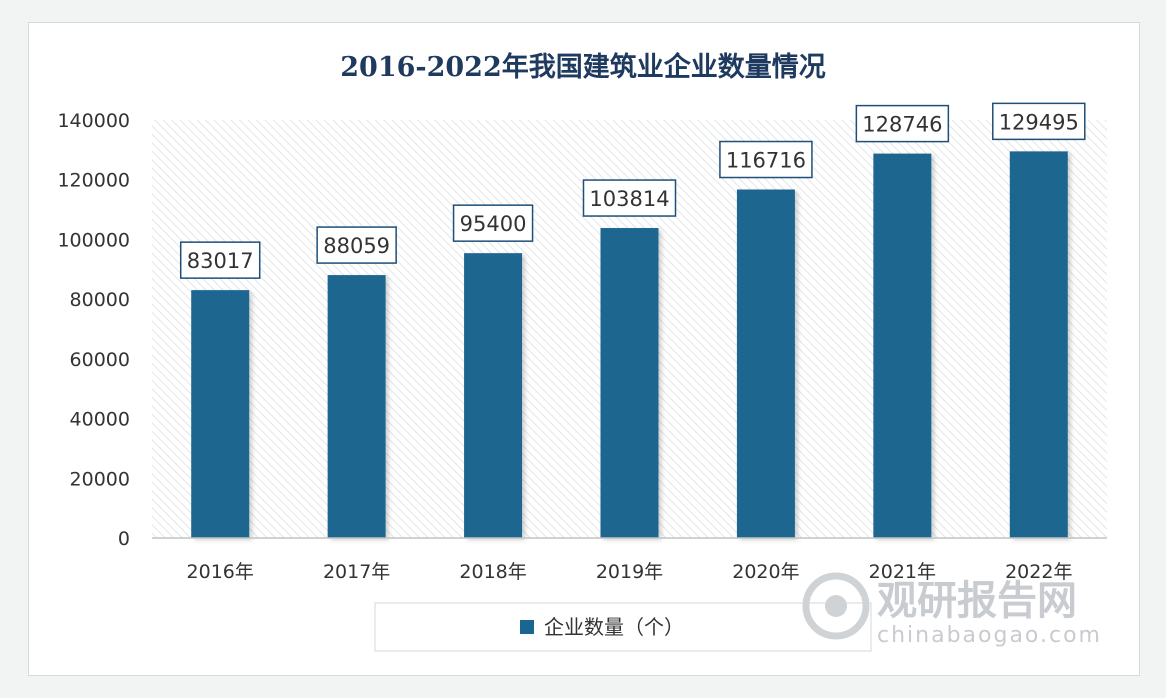 The height and width of the screenshot is (698, 1166). I want to click on watermark-cn: 观研报告网, so click(977, 601).